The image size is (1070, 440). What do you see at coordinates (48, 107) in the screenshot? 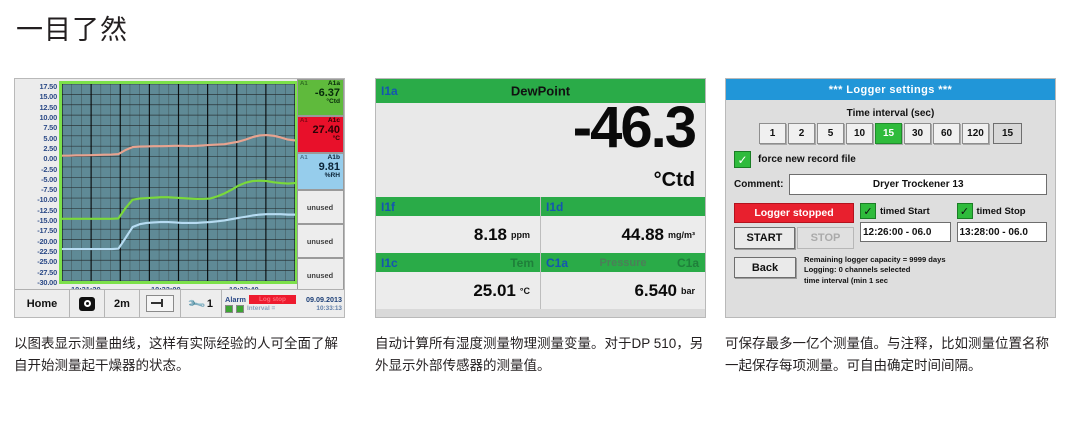
I see `y-tick-label: 12.50` at bounding box center [48, 107].